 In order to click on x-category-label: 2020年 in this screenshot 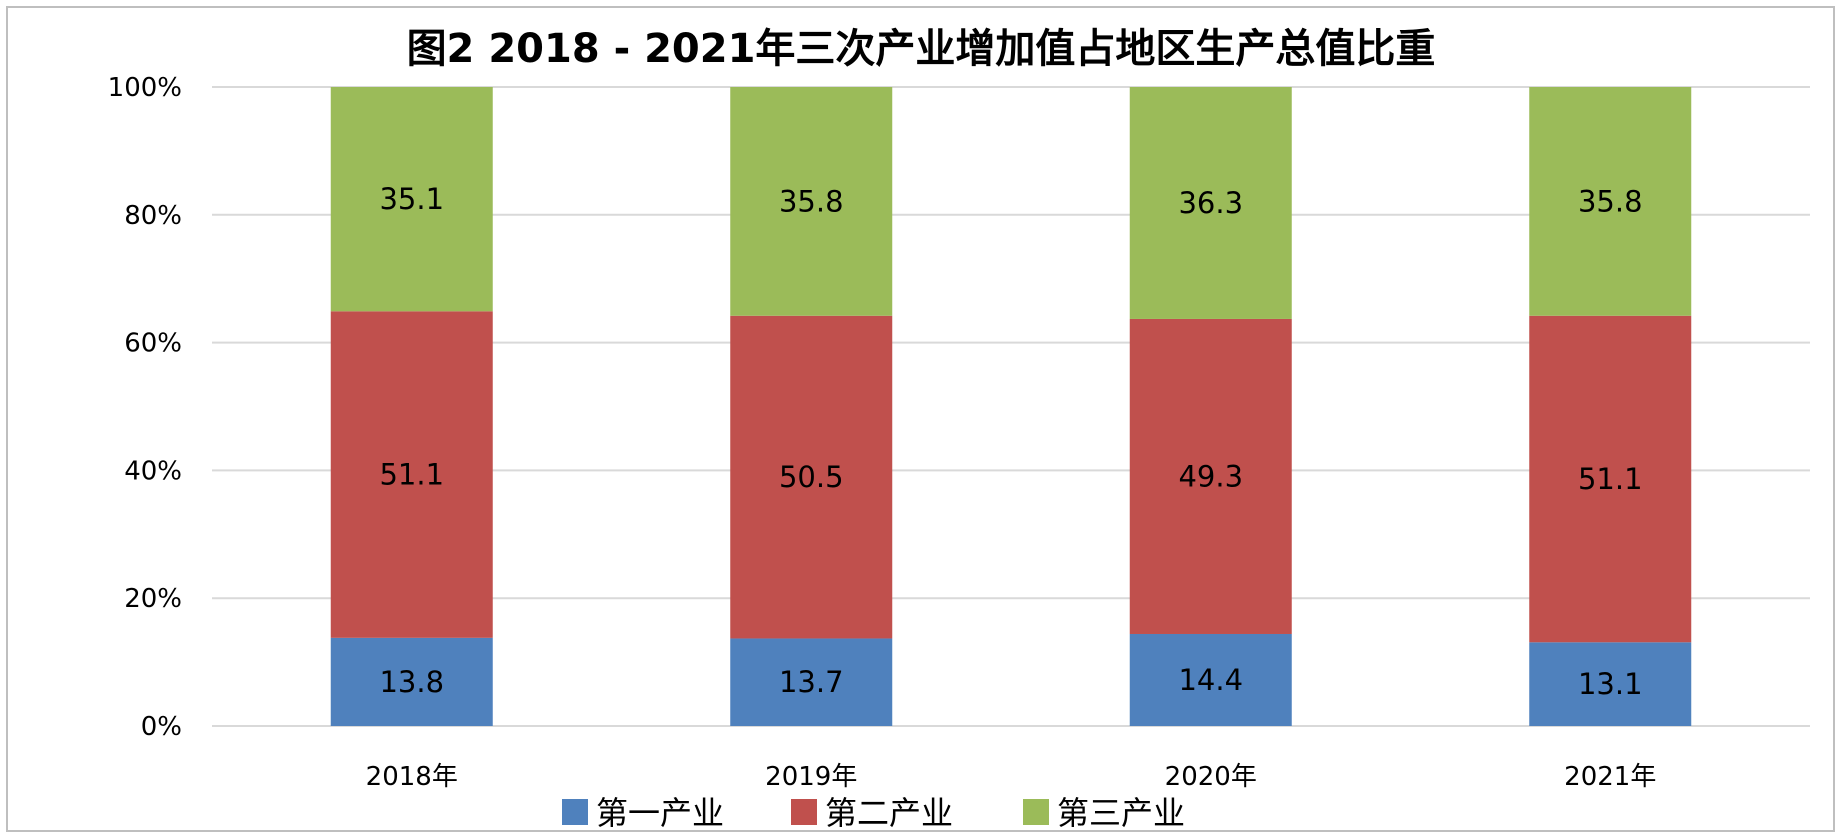, I will do `click(1211, 777)`.